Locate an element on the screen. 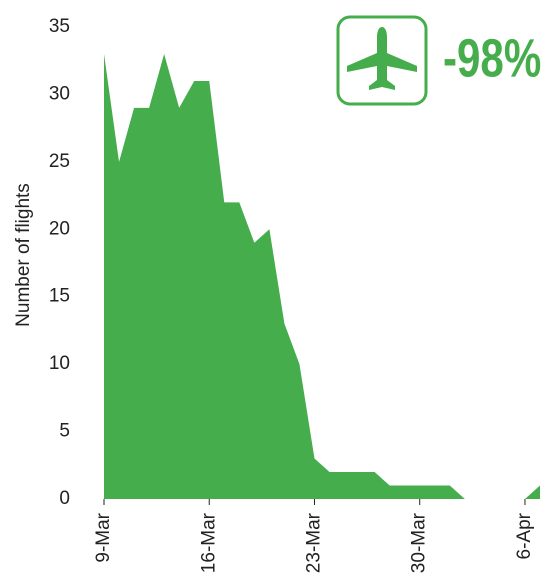 The height and width of the screenshot is (584, 545). y-tick-label: 10 is located at coordinates (59, 363).